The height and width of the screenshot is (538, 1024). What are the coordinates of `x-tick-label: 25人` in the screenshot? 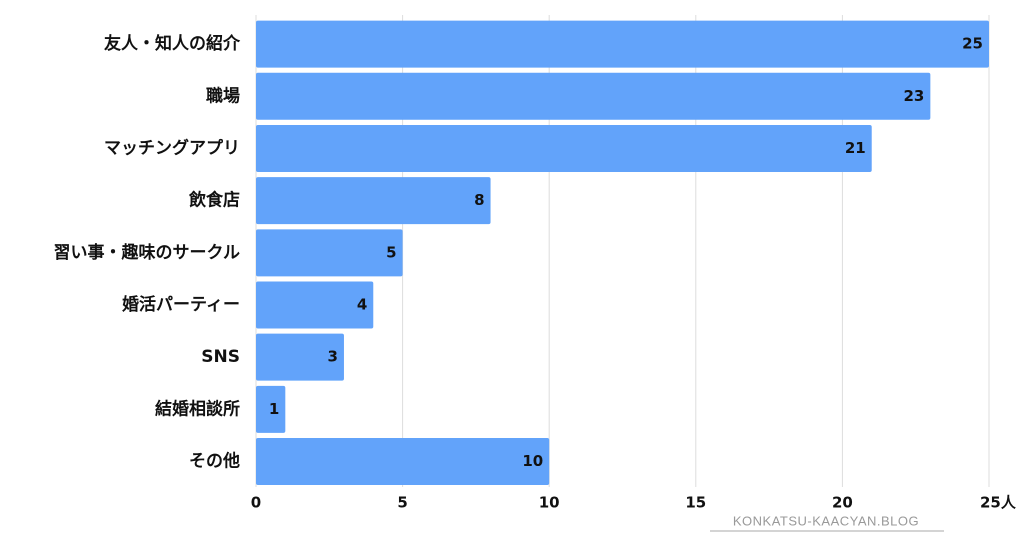 It's located at (998, 503).